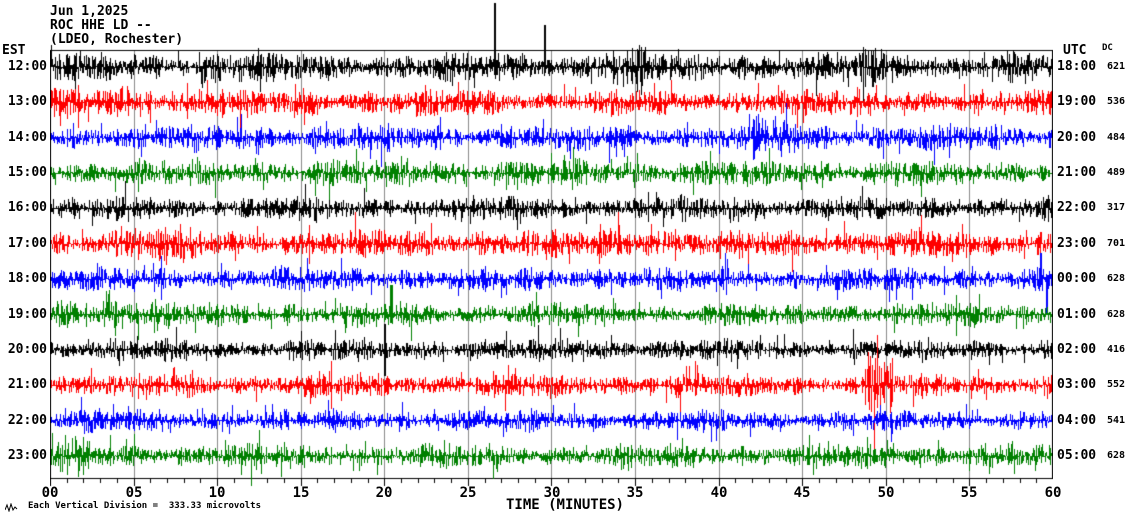 This screenshot has height=519, width=1130. Describe the element at coordinates (1077, 420) in the screenshot. I see `utc-time-label: 04:00` at that location.